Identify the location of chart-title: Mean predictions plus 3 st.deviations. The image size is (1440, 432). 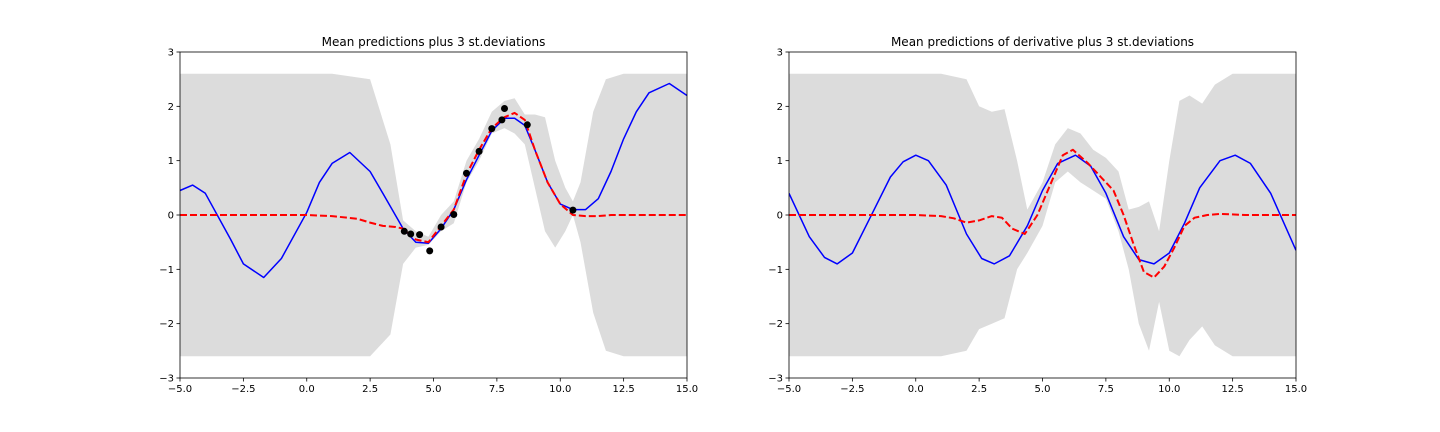
(434, 42).